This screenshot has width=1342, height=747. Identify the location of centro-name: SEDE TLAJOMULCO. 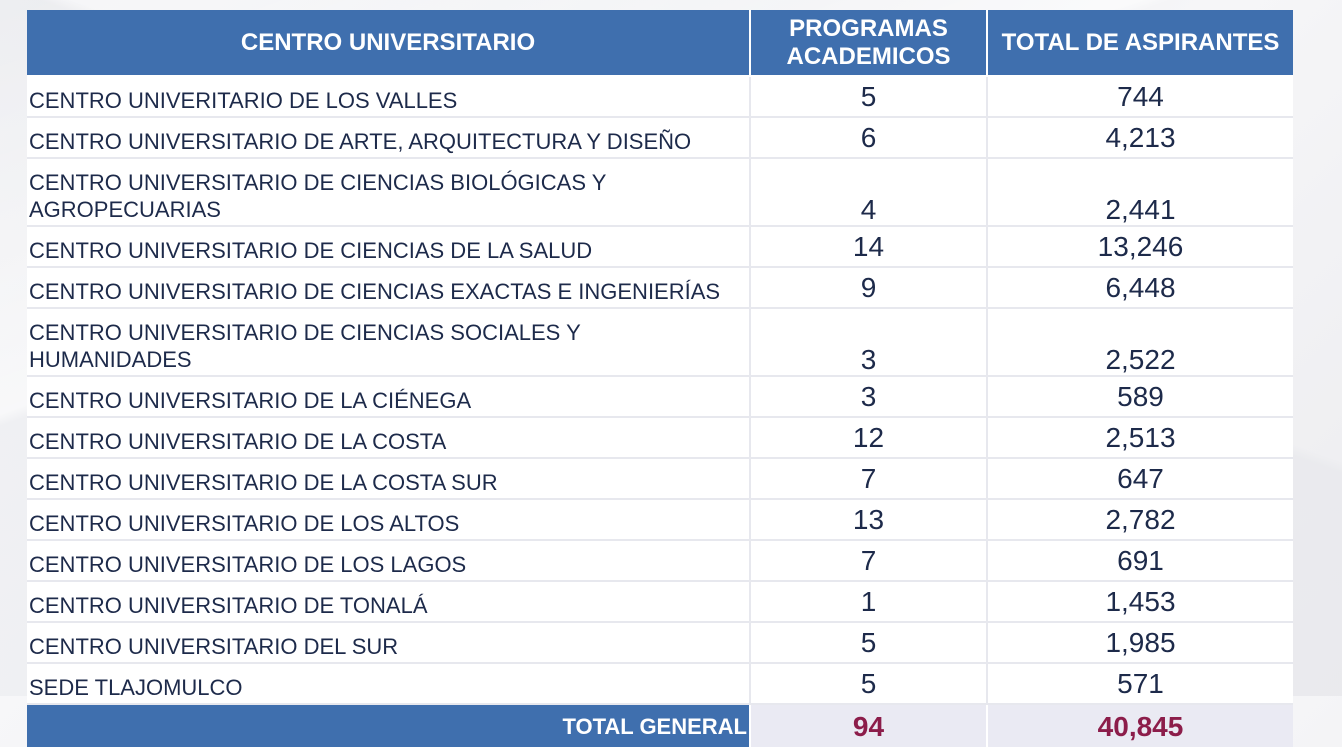
(389, 684).